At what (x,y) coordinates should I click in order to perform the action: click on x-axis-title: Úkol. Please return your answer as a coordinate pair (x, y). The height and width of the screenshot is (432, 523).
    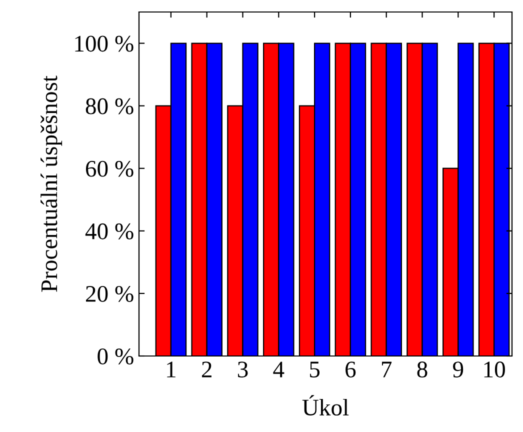
    Looking at the image, I should click on (325, 405).